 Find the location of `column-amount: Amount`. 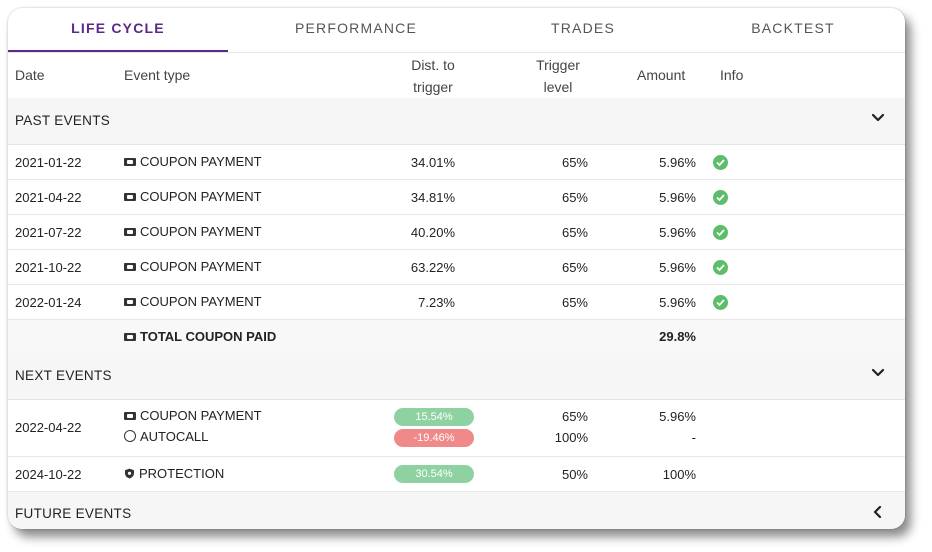

column-amount: Amount is located at coordinates (661, 75).